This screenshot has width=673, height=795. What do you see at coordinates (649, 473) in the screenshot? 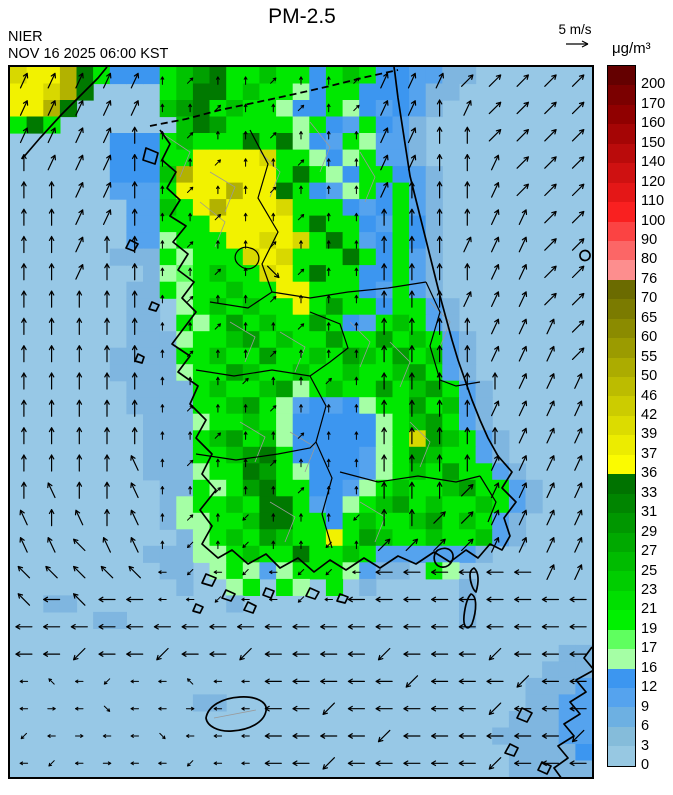
I see `colorbar-tick-label: 36` at bounding box center [649, 473].